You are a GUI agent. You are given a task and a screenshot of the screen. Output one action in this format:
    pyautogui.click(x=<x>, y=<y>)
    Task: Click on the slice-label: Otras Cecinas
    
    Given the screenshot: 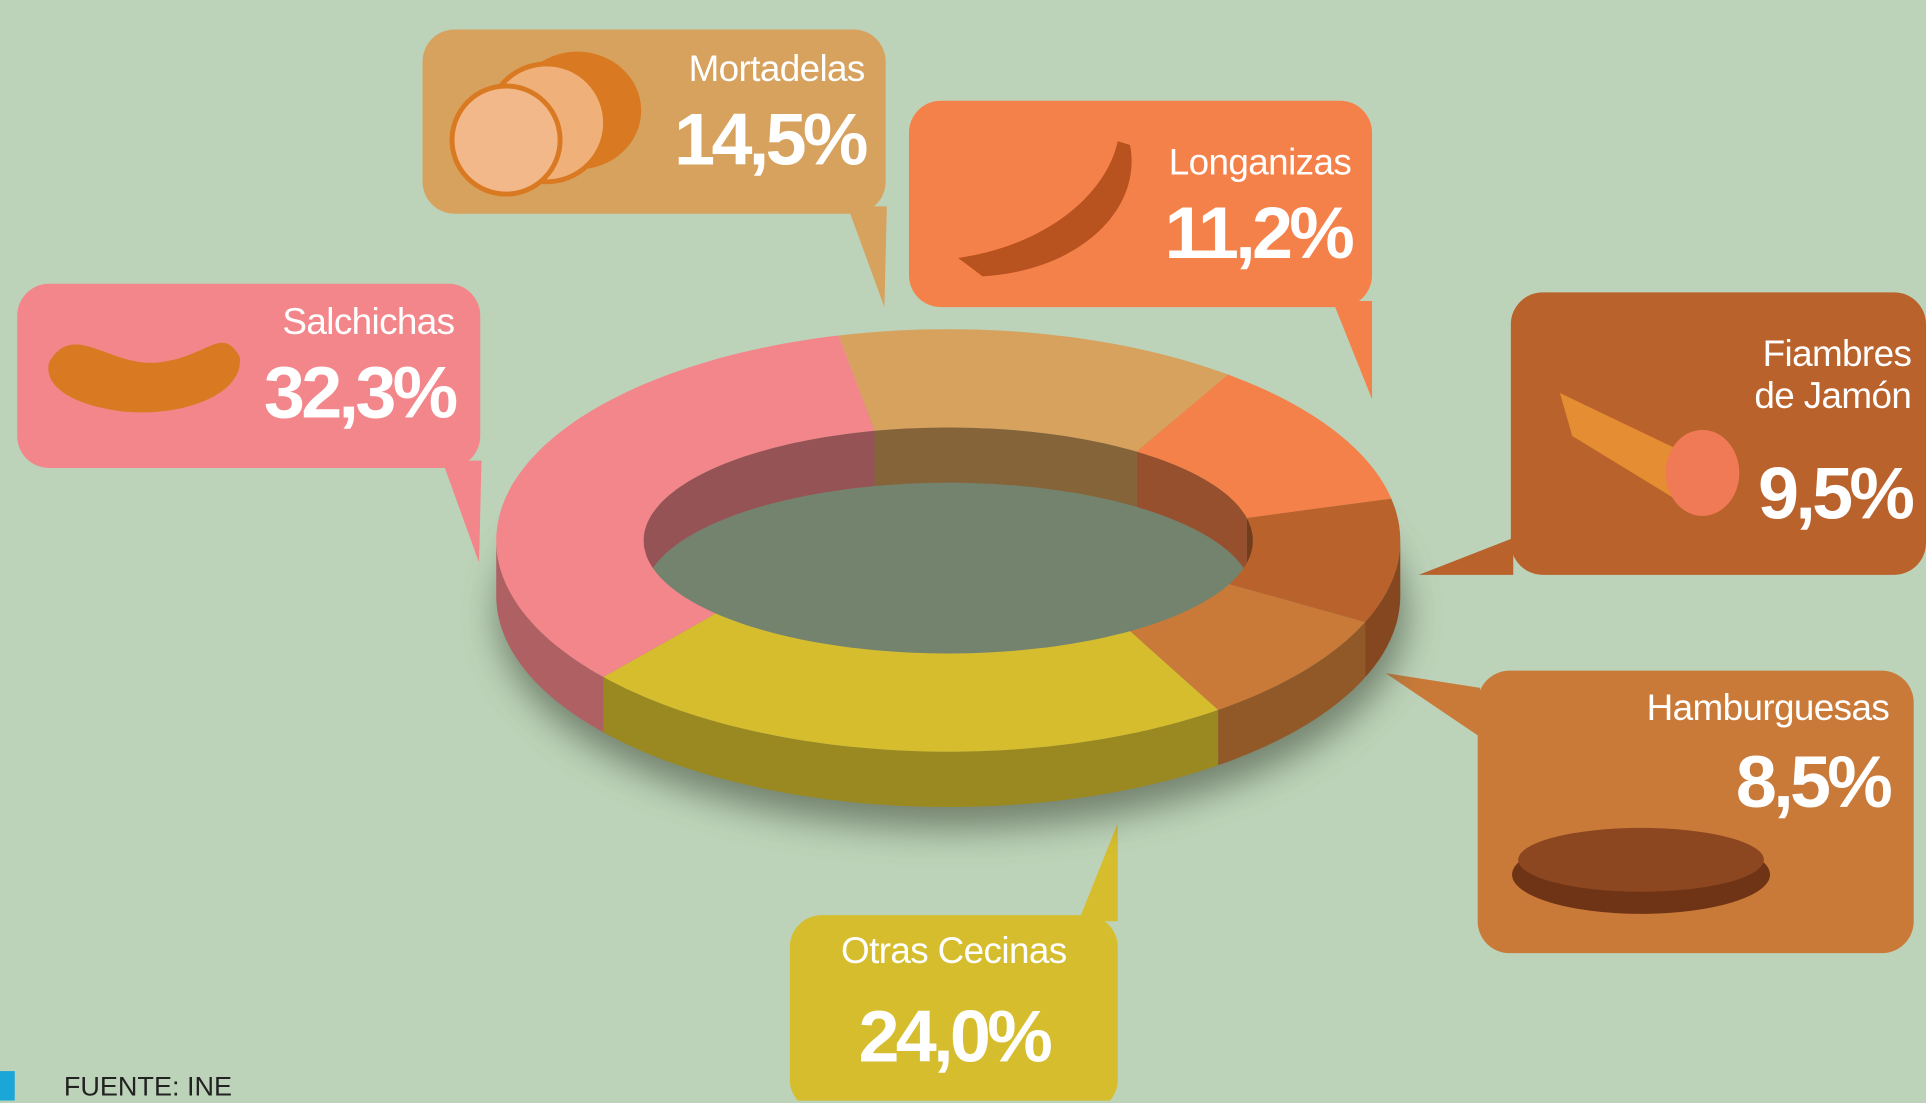 What is the action you would take?
    pyautogui.click(x=954, y=951)
    